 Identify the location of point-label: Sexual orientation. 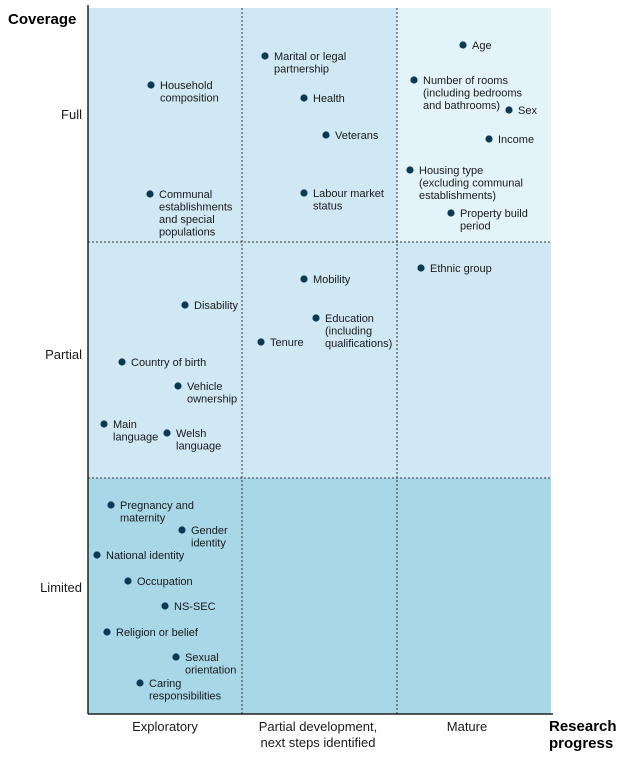
(210, 664).